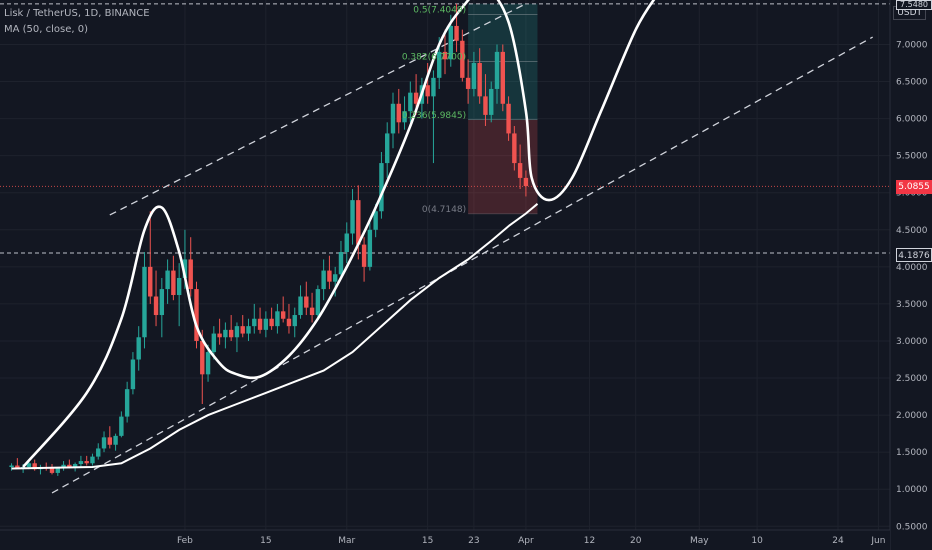  I want to click on y-tick-label: 1.0000, so click(912, 490).